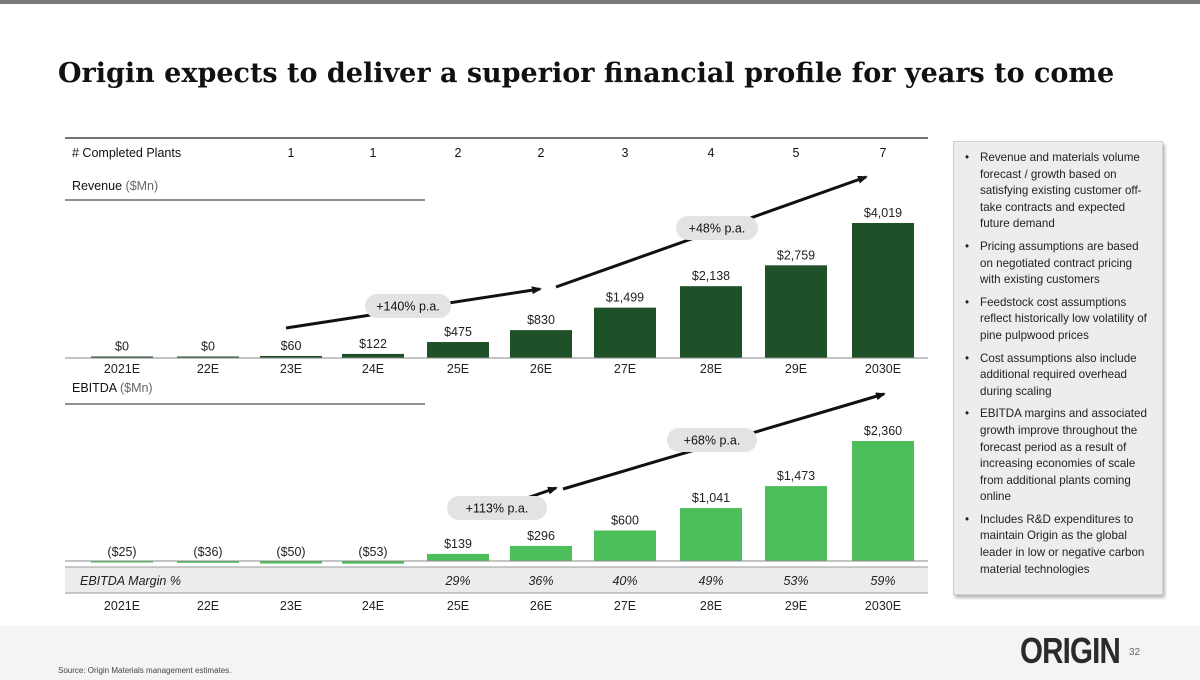 The image size is (1200, 680). Describe the element at coordinates (883, 431) in the screenshot. I see `ebitda-value-label: $2,360` at that location.